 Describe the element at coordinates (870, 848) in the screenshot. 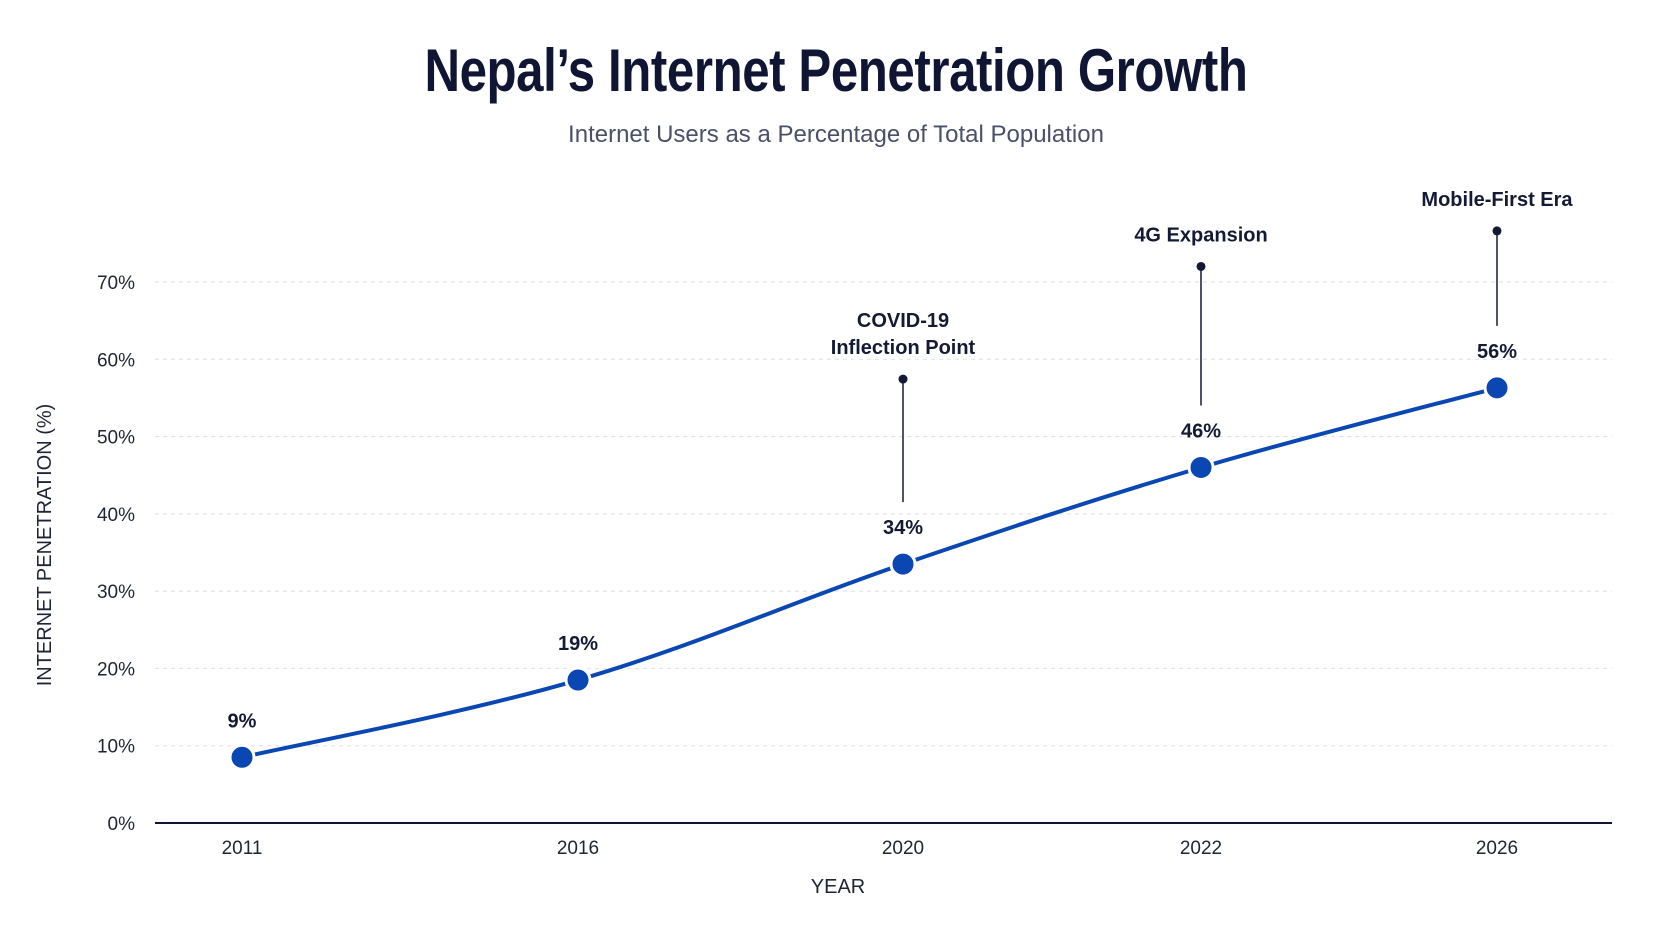

I see `x-axis-ticks: 2011 2016 2020 2022 2026` at that location.